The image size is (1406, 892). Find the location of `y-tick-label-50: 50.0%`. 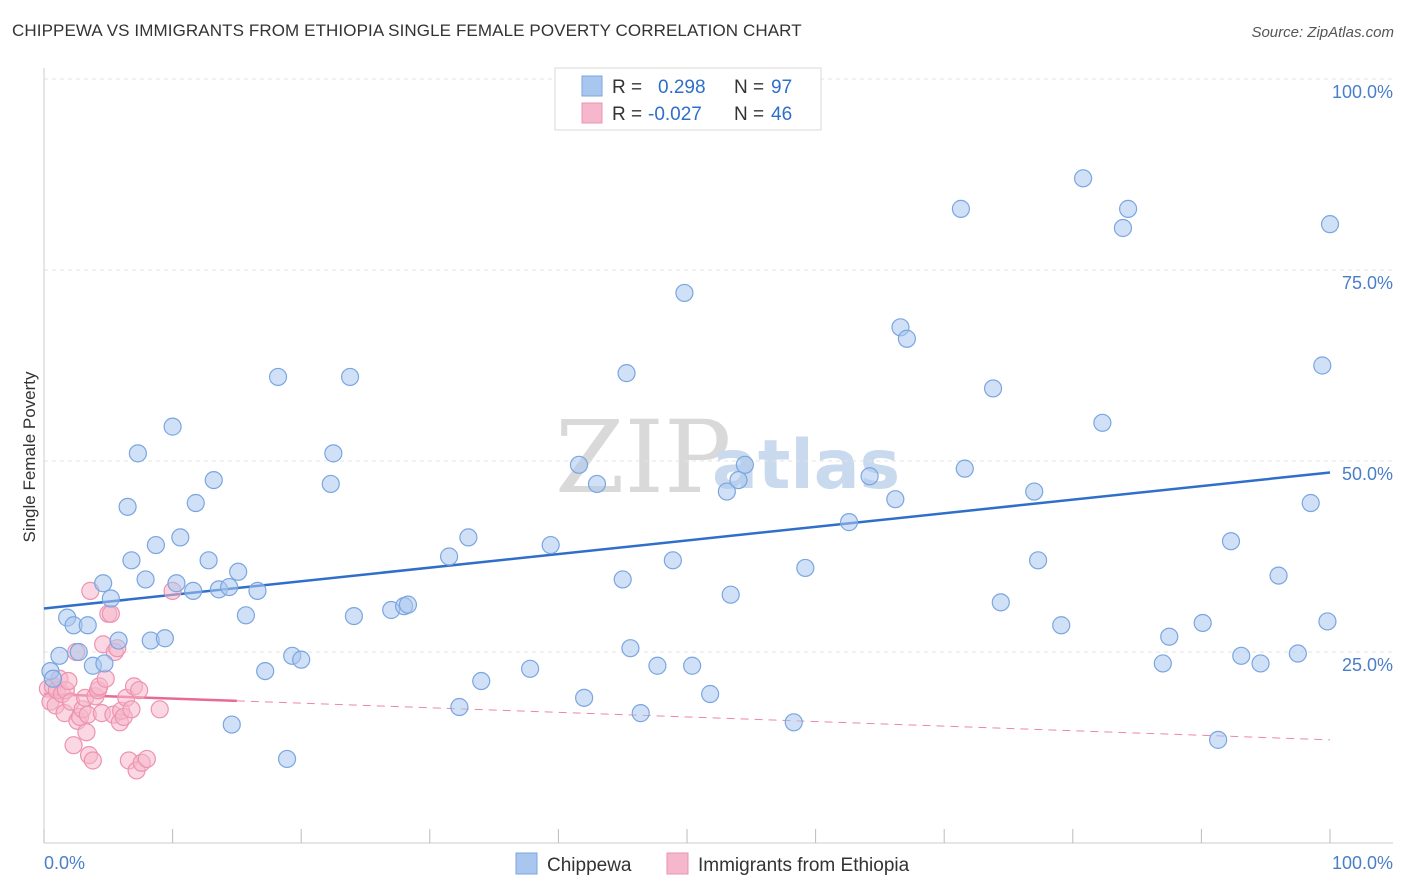

y-tick-label-50: 50.0% is located at coordinates (1367, 474).